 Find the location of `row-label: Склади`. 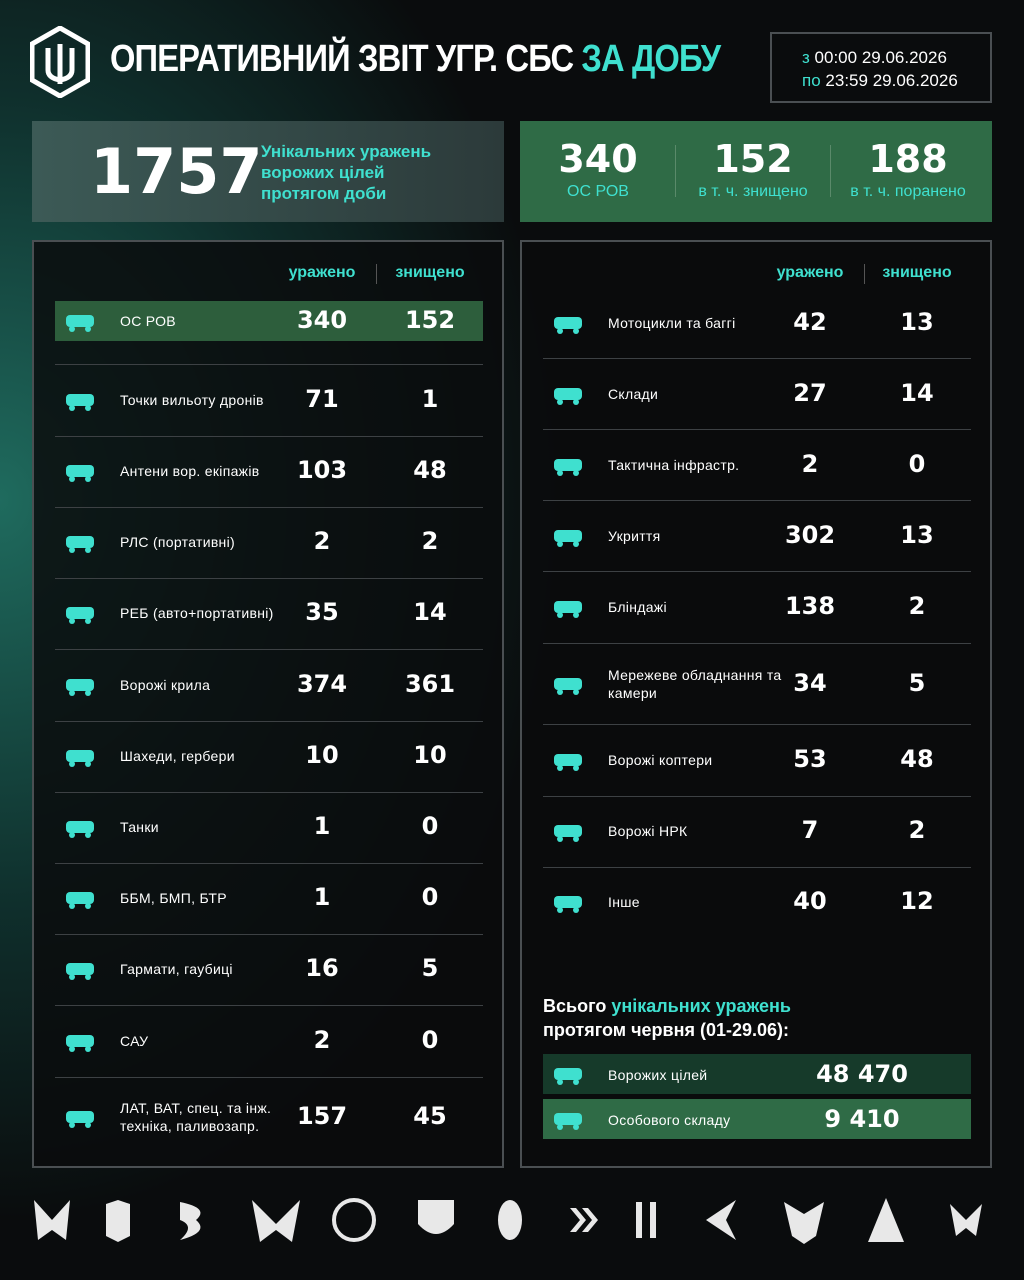

row-label: Склади is located at coordinates (633, 394).